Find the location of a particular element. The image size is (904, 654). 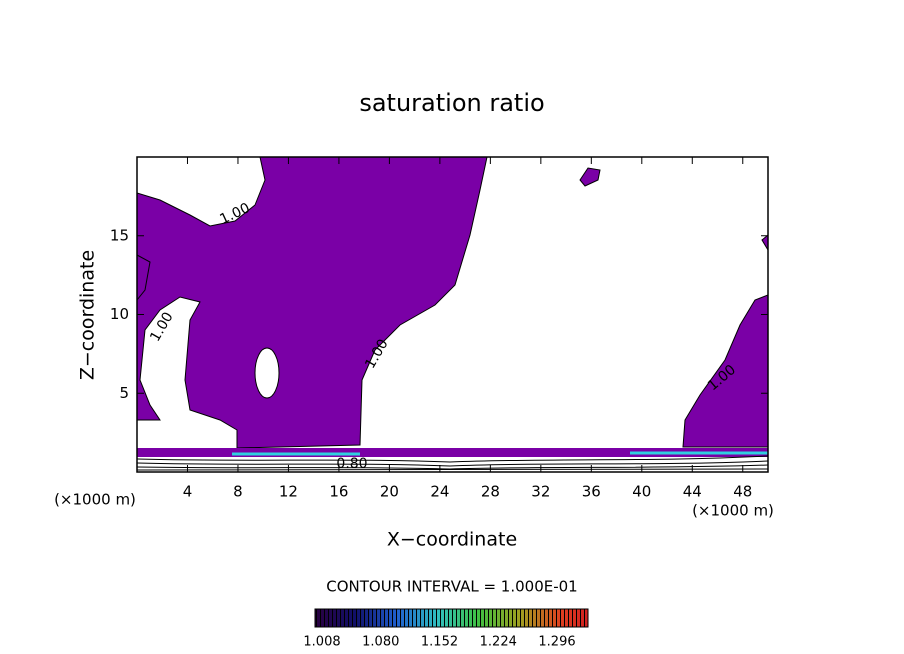

chart-title: saturation ratio is located at coordinates (451, 103).